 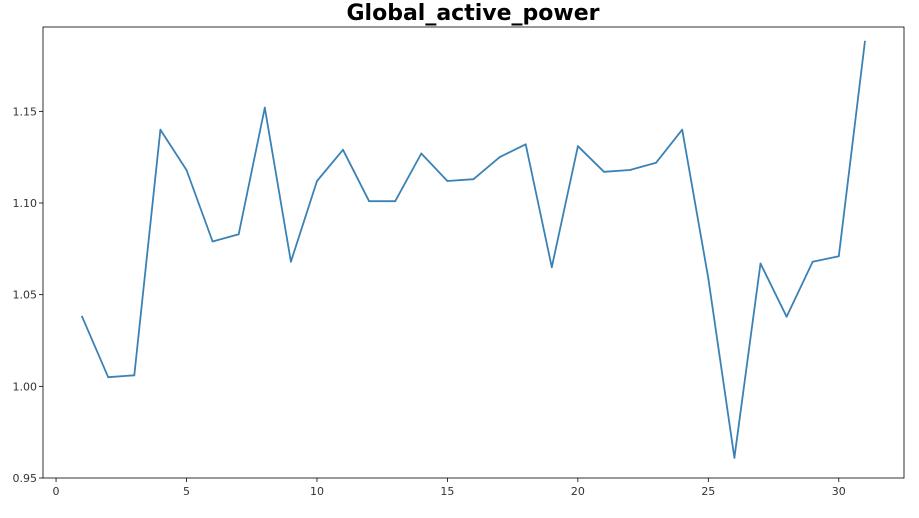 What do you see at coordinates (25, 478) in the screenshot?
I see `y-tick-label: 0.95` at bounding box center [25, 478].